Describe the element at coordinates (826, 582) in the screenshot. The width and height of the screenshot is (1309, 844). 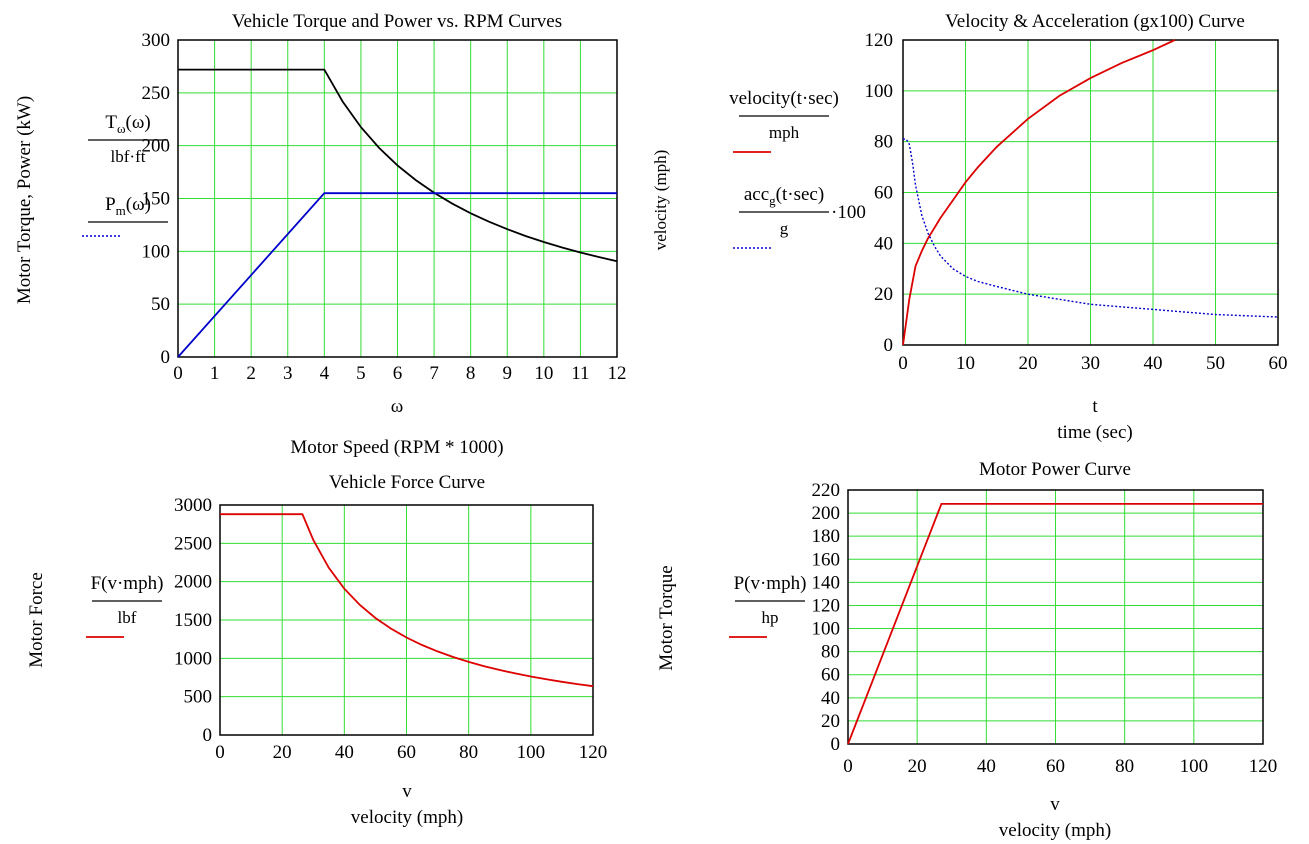
I see `y-tick-label: 140` at that location.